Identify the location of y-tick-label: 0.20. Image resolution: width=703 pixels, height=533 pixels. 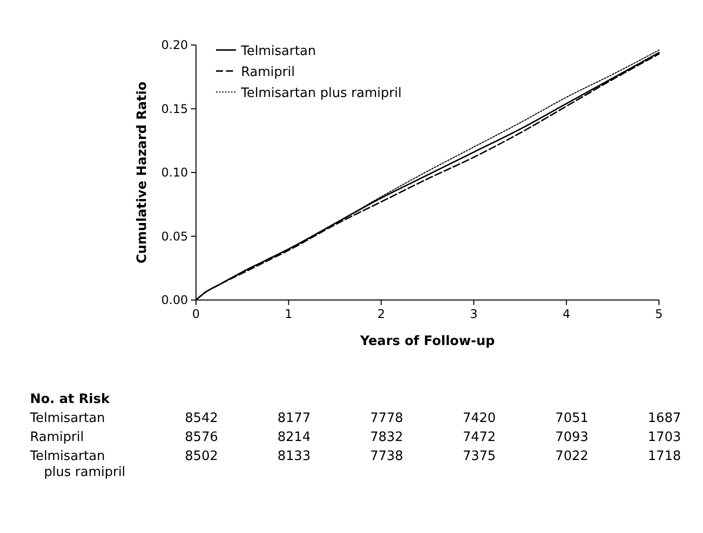
(174, 45).